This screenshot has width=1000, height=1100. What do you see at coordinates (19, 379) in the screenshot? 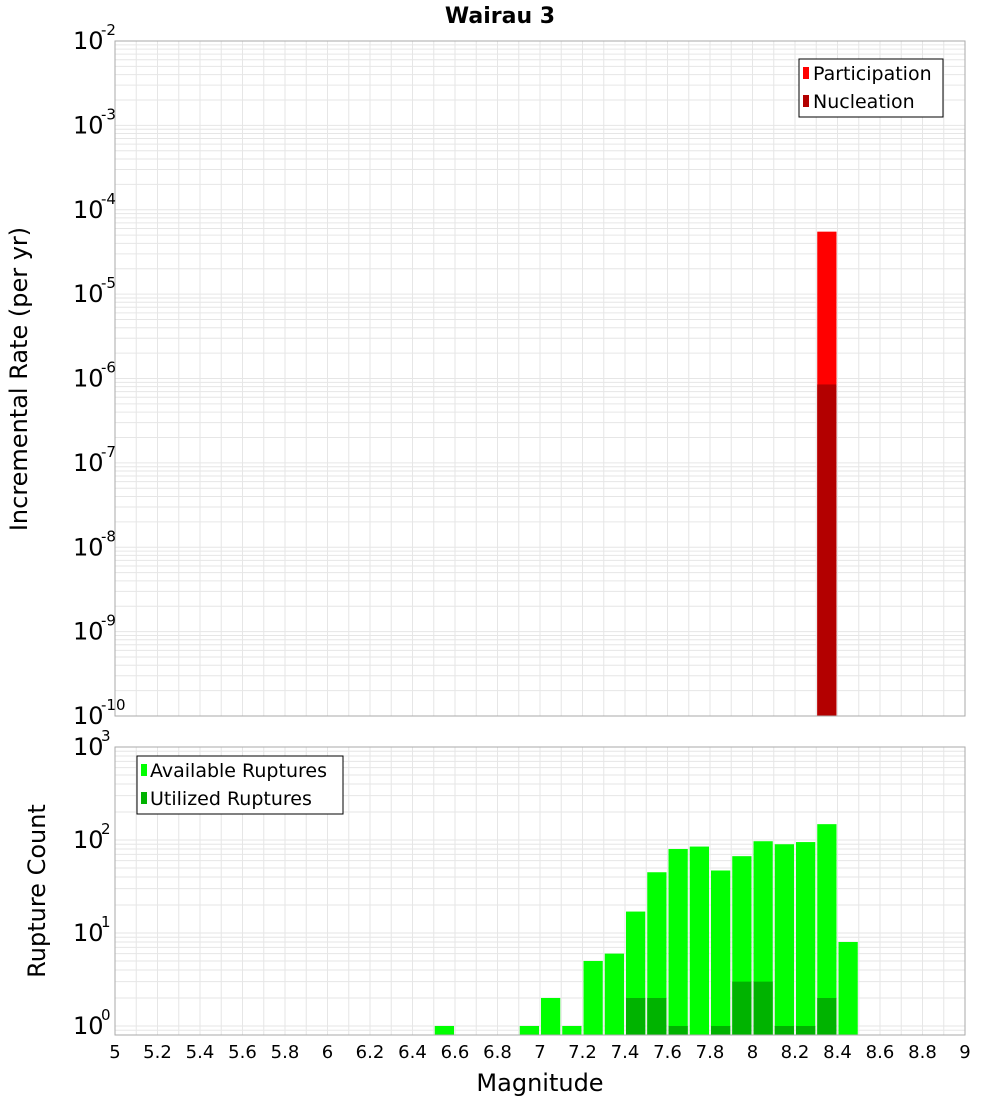
I see `top-y-axis-label: Incremental Rate (per yr)` at bounding box center [19, 379].